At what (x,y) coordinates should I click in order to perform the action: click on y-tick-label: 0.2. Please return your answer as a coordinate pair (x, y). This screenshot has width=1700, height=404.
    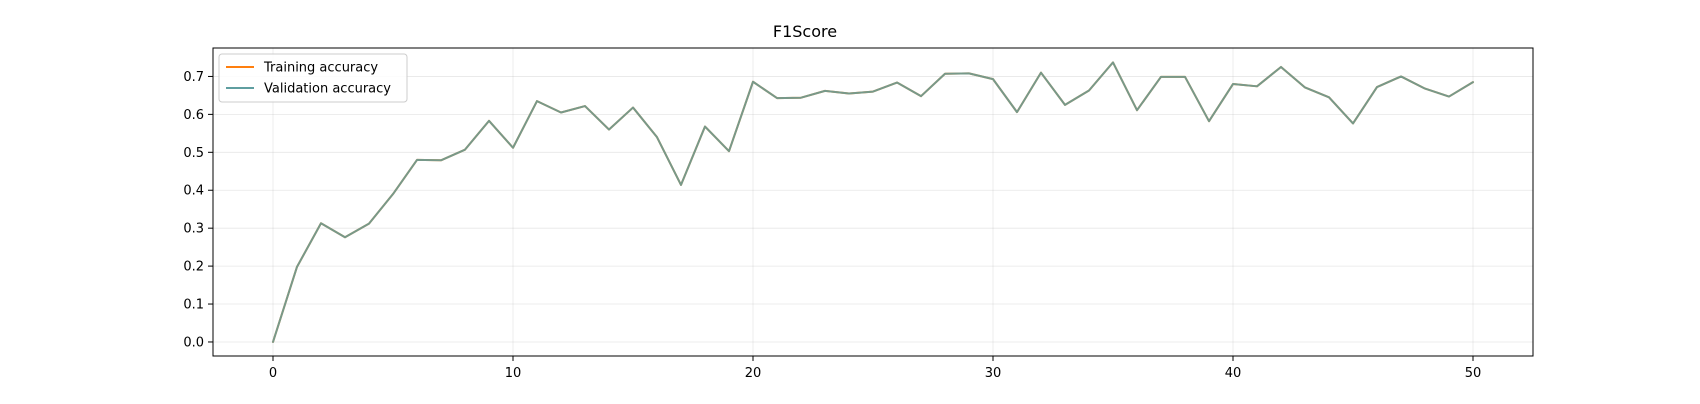
    Looking at the image, I should click on (193, 267).